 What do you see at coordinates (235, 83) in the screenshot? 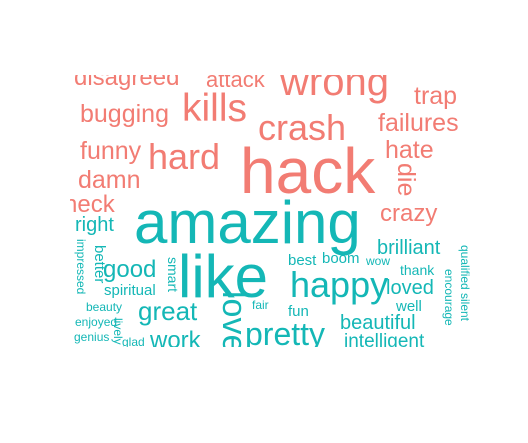
I see `word-attack: attack` at bounding box center [235, 83].